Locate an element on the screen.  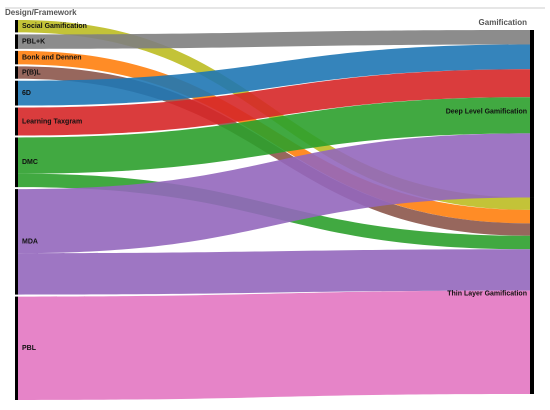
node-label: Deep Level Gamification is located at coordinates (486, 112).